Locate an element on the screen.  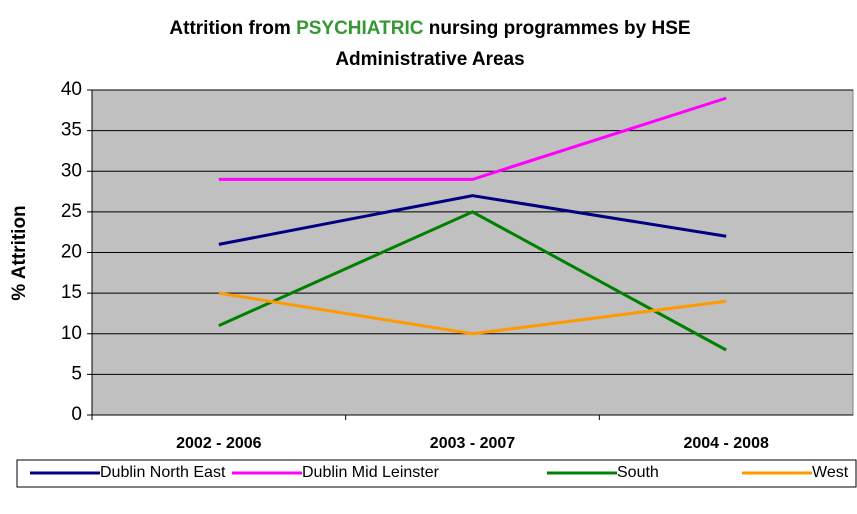
legend-label: West is located at coordinates (830, 472).